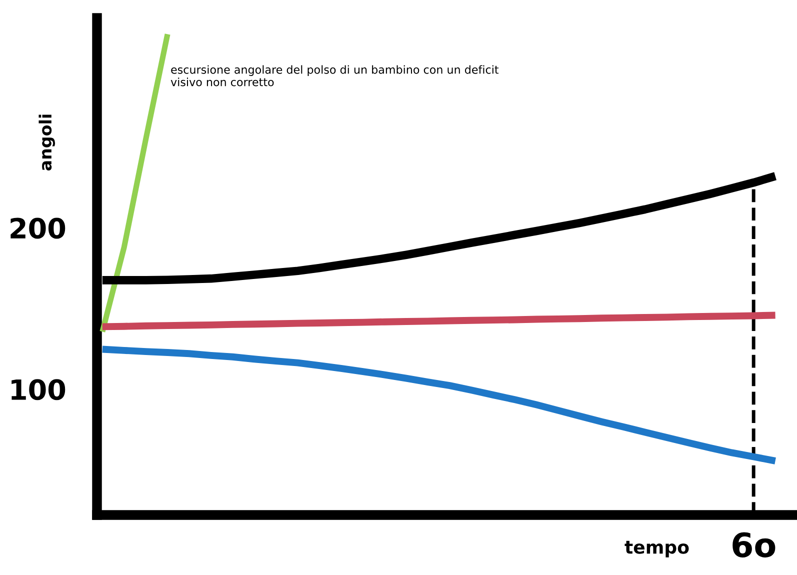 The height and width of the screenshot is (575, 797). What do you see at coordinates (334, 75) in the screenshot?
I see `annotation: escursione angolare del polso di un bambino con un deficit visivo non corretto` at bounding box center [334, 75].